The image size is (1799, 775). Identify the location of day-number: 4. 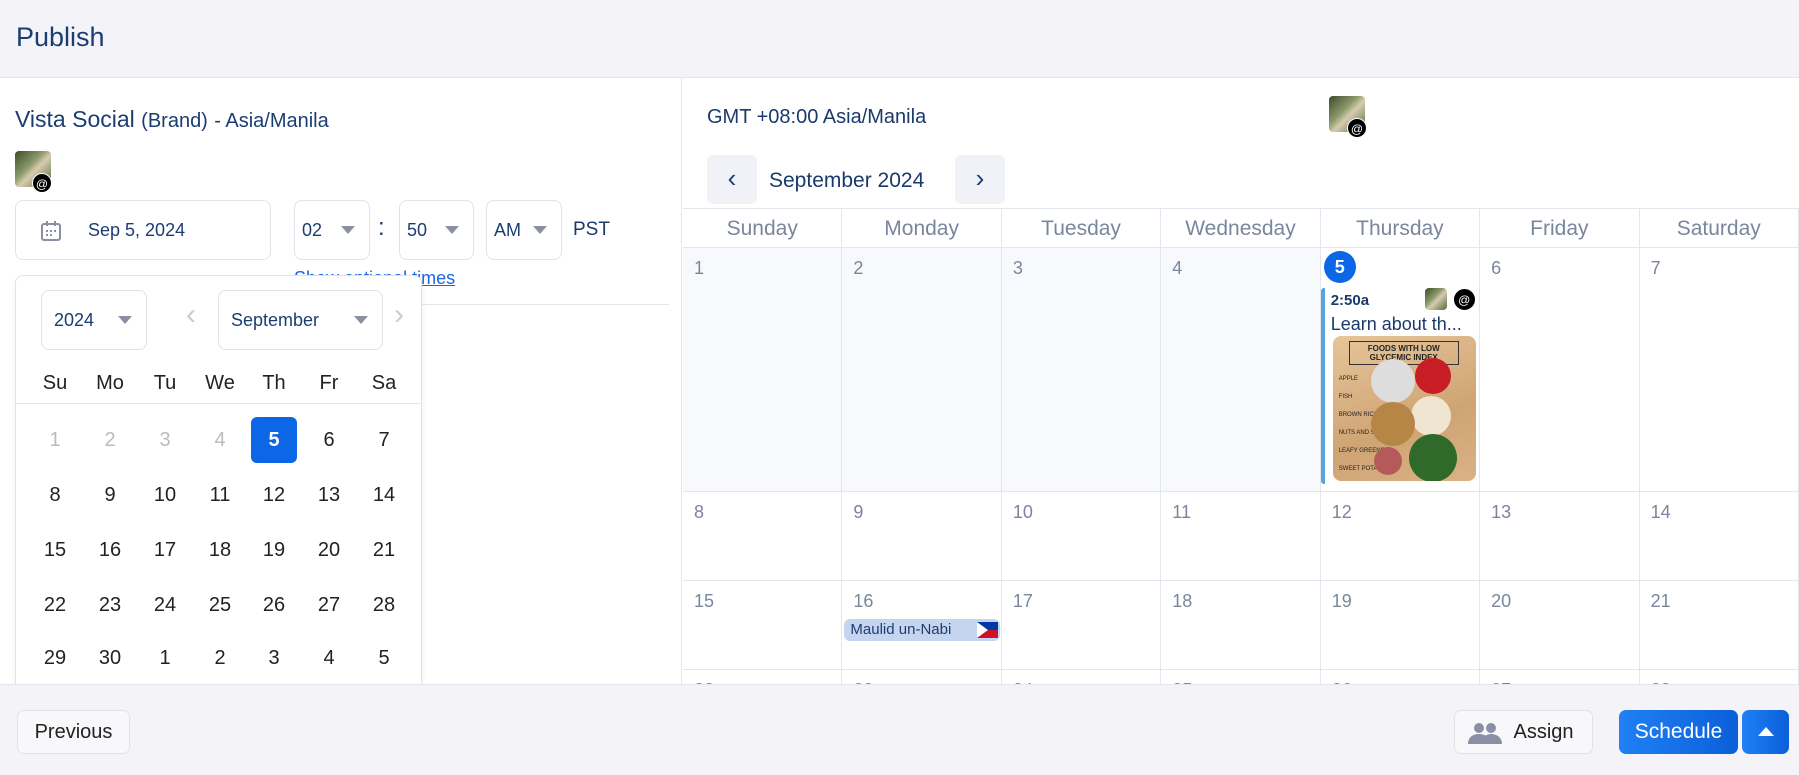
(1177, 268).